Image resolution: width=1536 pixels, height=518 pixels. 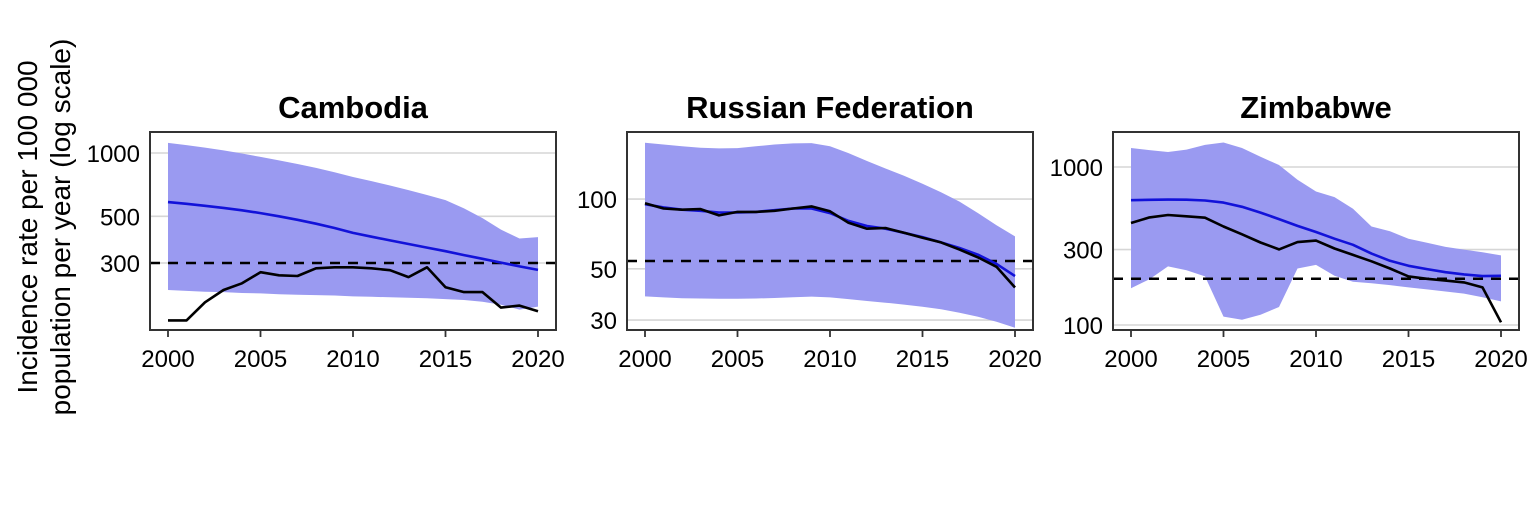 I want to click on y-tick-label: 500, so click(x=120, y=217).